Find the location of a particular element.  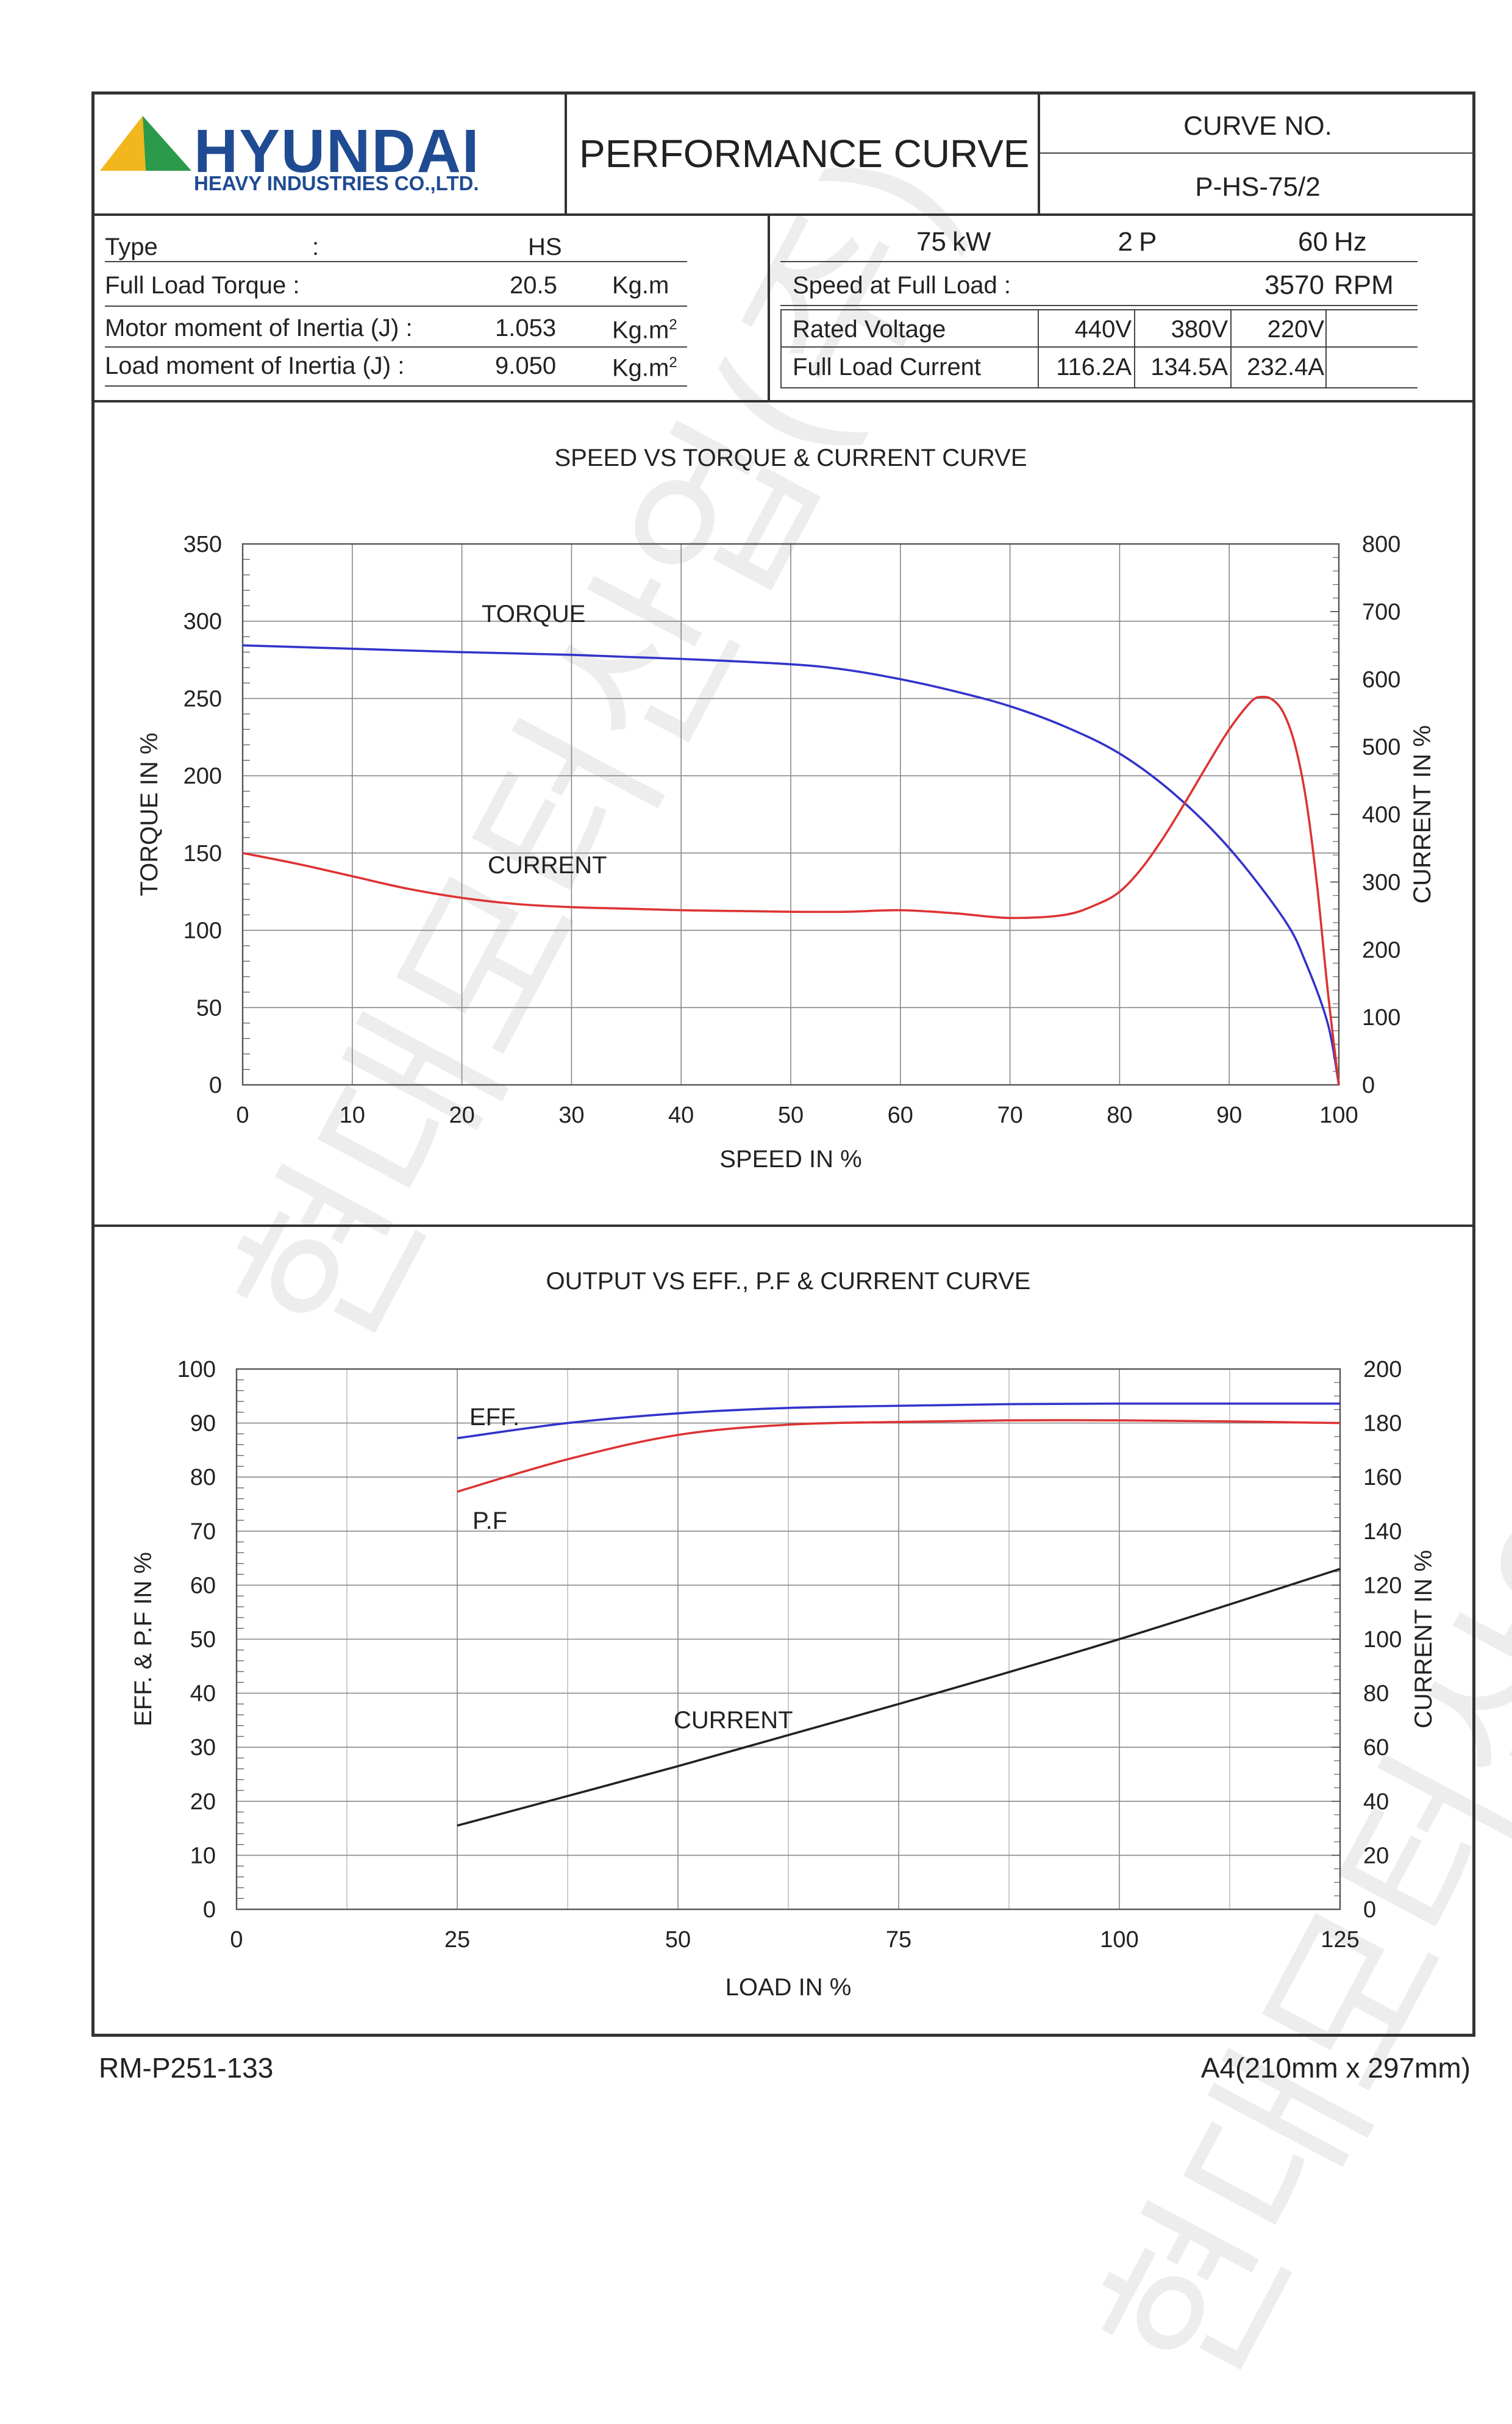

full-load-current-cell: 232.4A is located at coordinates (1285, 367).